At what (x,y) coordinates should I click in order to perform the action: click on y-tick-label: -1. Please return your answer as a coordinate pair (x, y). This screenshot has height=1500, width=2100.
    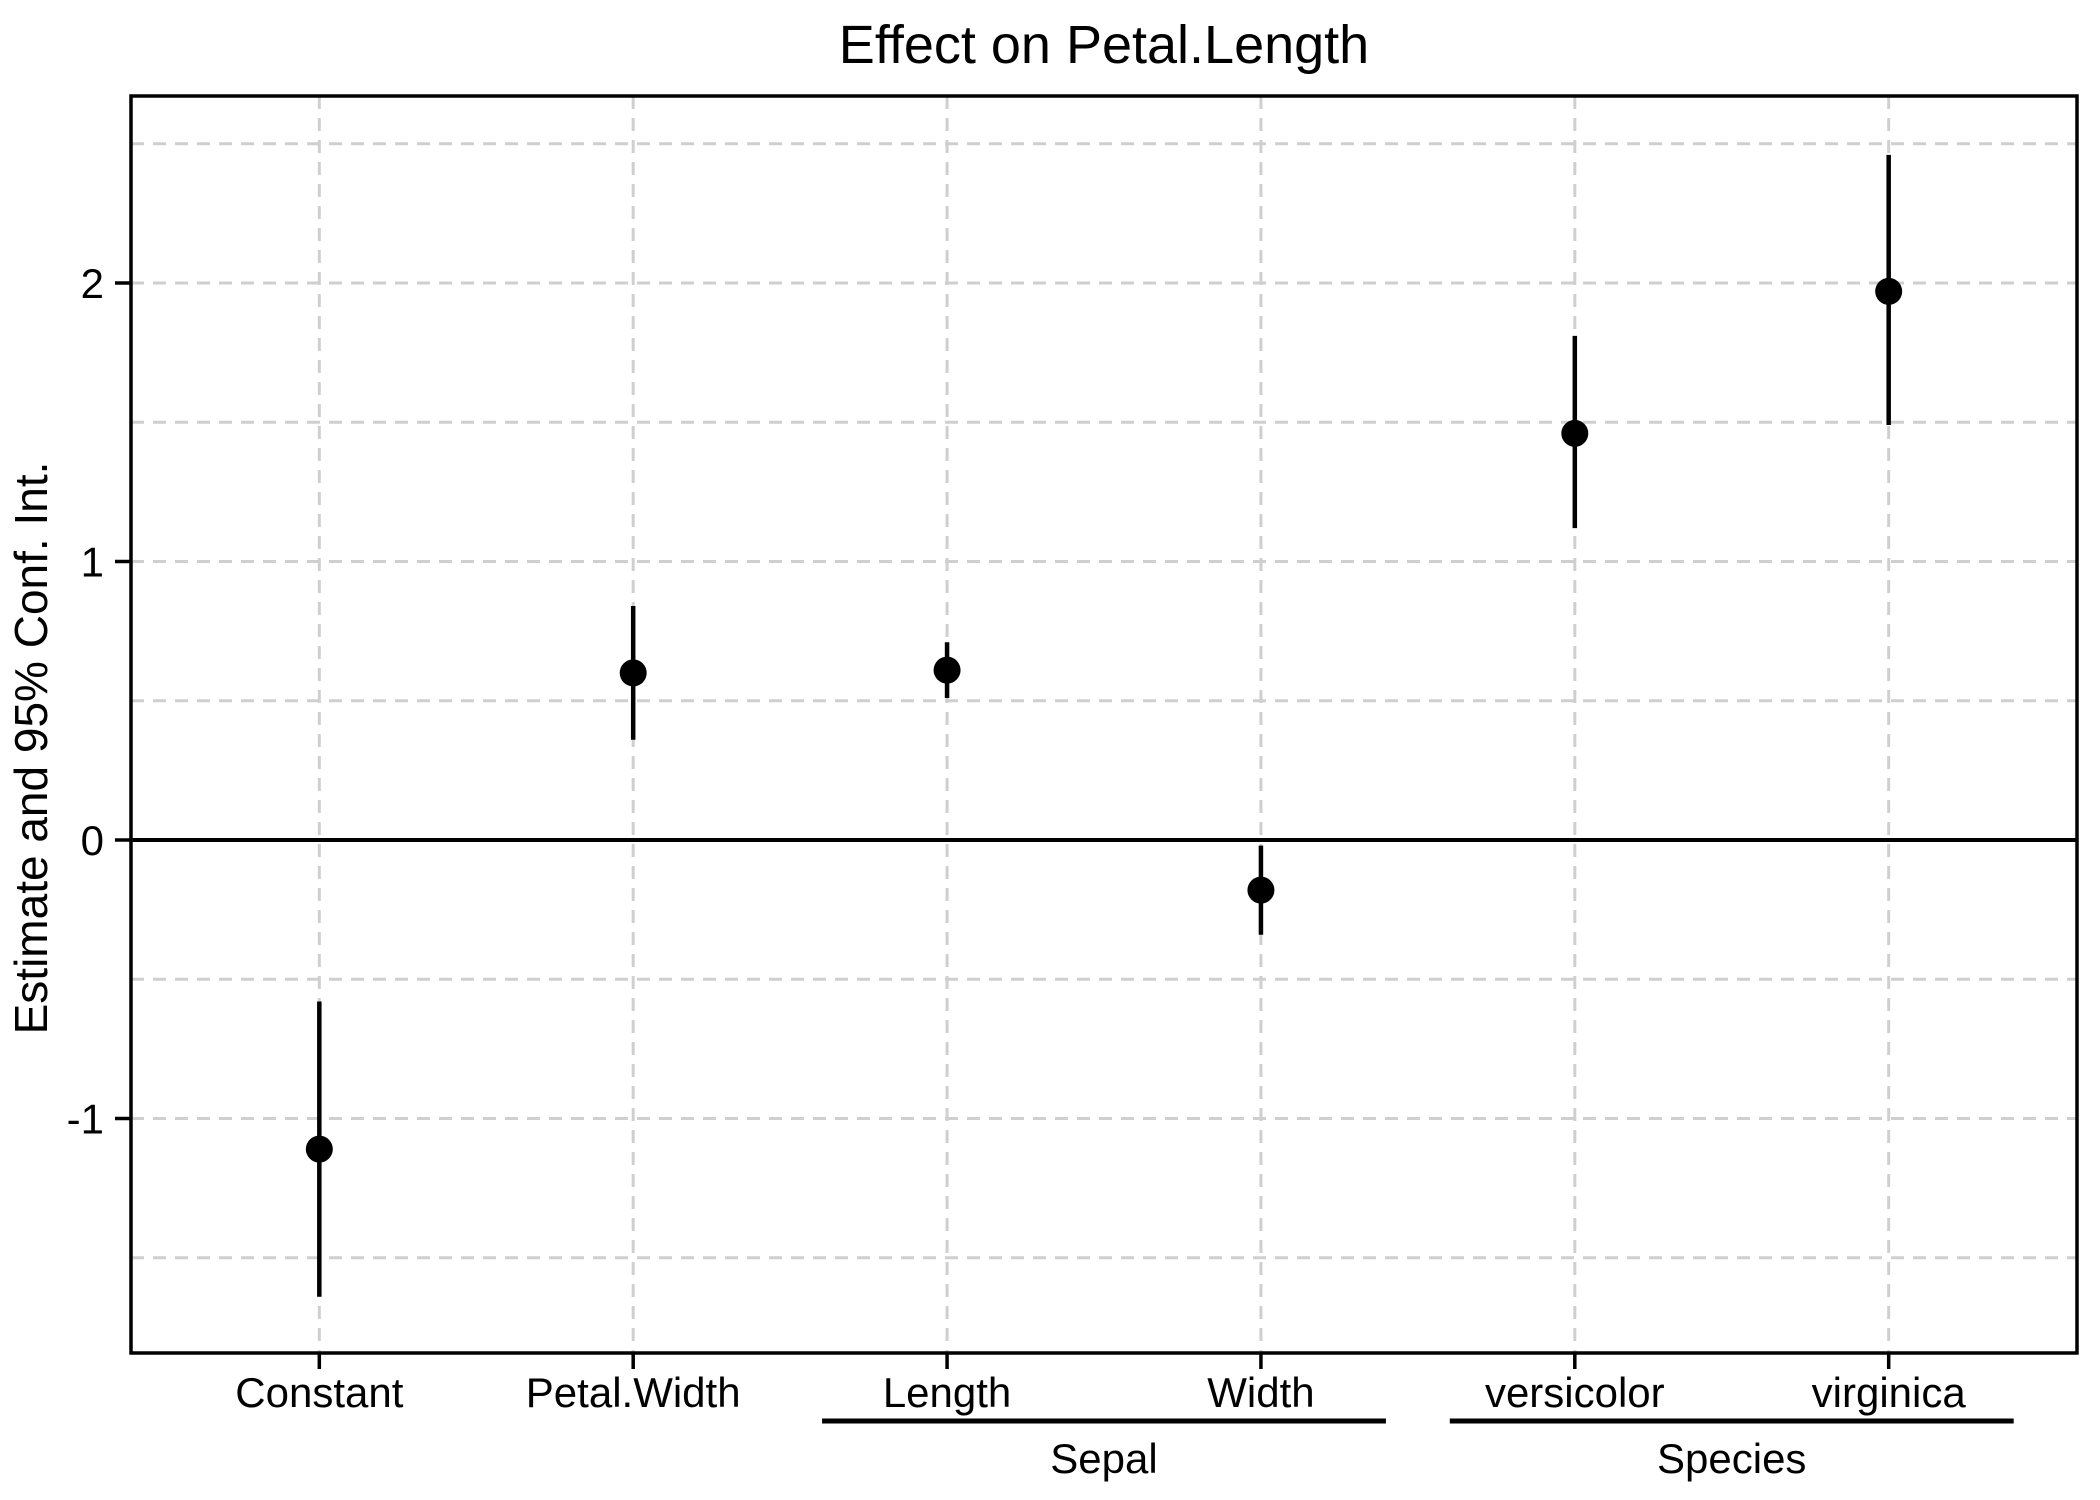
    Looking at the image, I should click on (85, 1119).